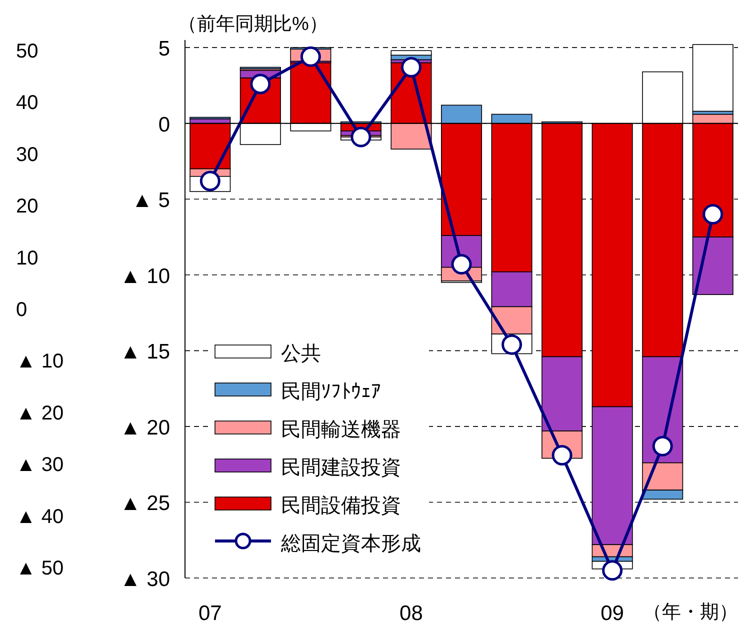 Image resolution: width=740 pixels, height=626 pixels. I want to click on y-tick-label: ▲ 20, so click(145, 428).